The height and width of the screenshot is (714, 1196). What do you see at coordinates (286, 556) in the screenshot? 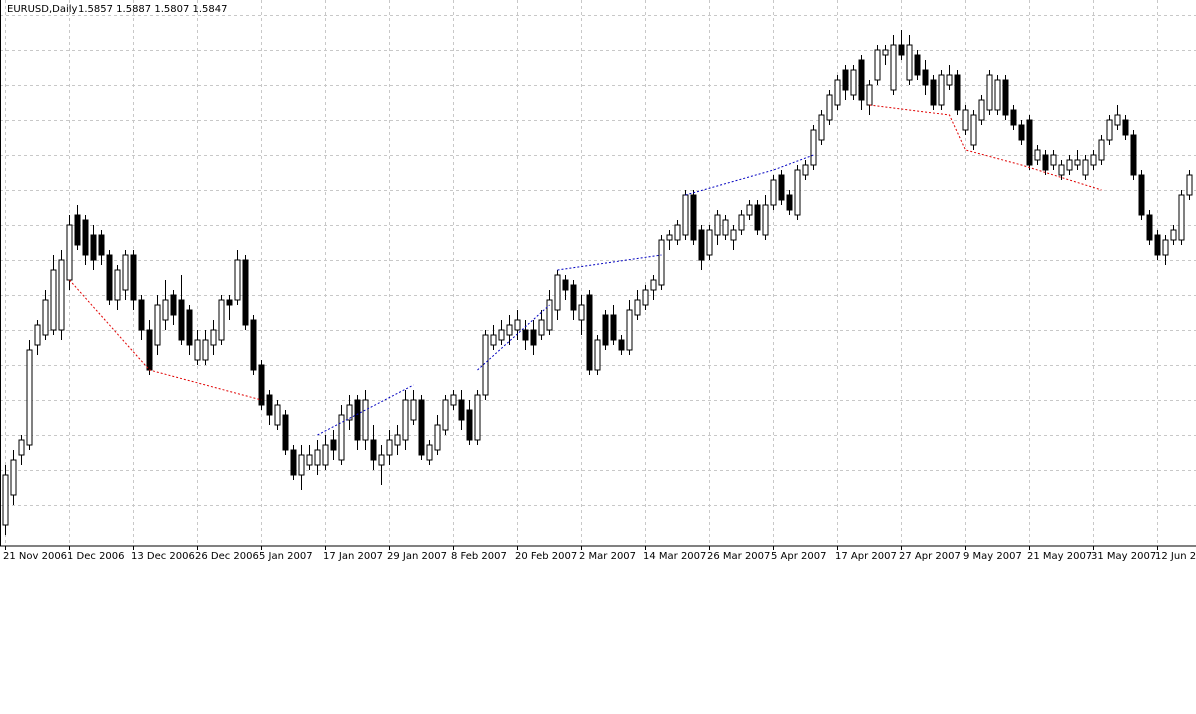
I see `x-tick-label: 5 Jan 2007` at bounding box center [286, 556].